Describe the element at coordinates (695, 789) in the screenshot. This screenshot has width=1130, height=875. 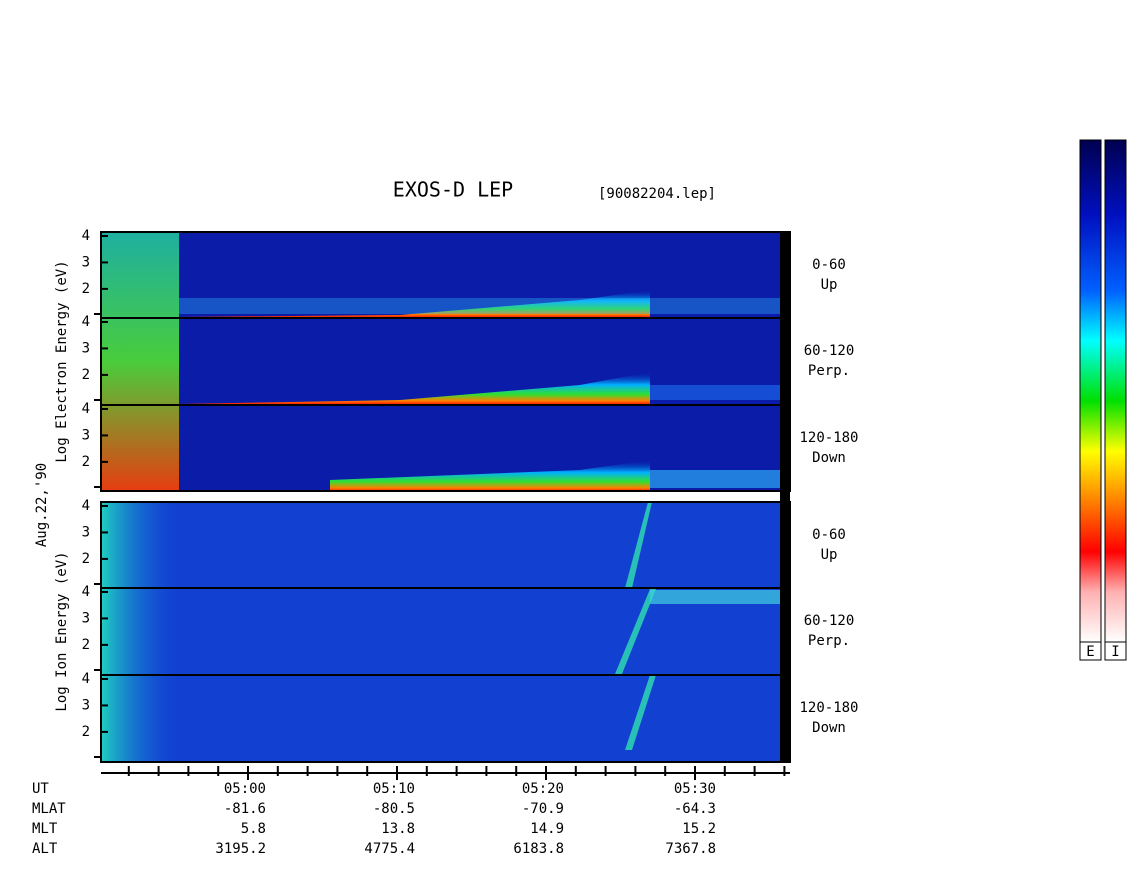
I see `ephemeris-value: 05:30` at that location.